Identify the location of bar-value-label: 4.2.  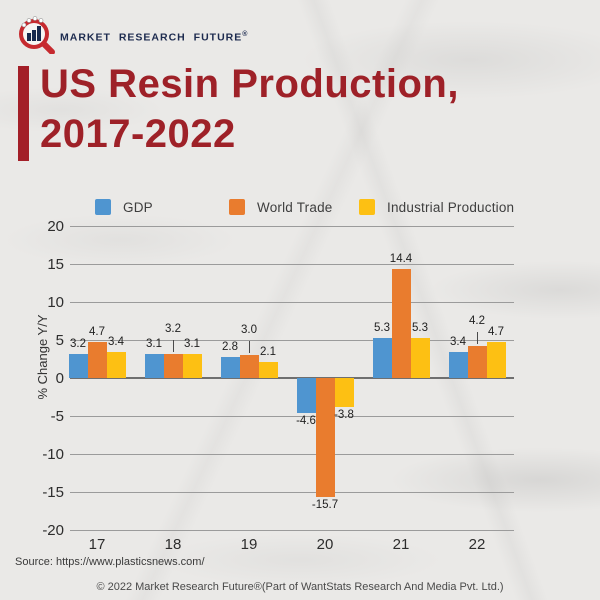
(477, 321).